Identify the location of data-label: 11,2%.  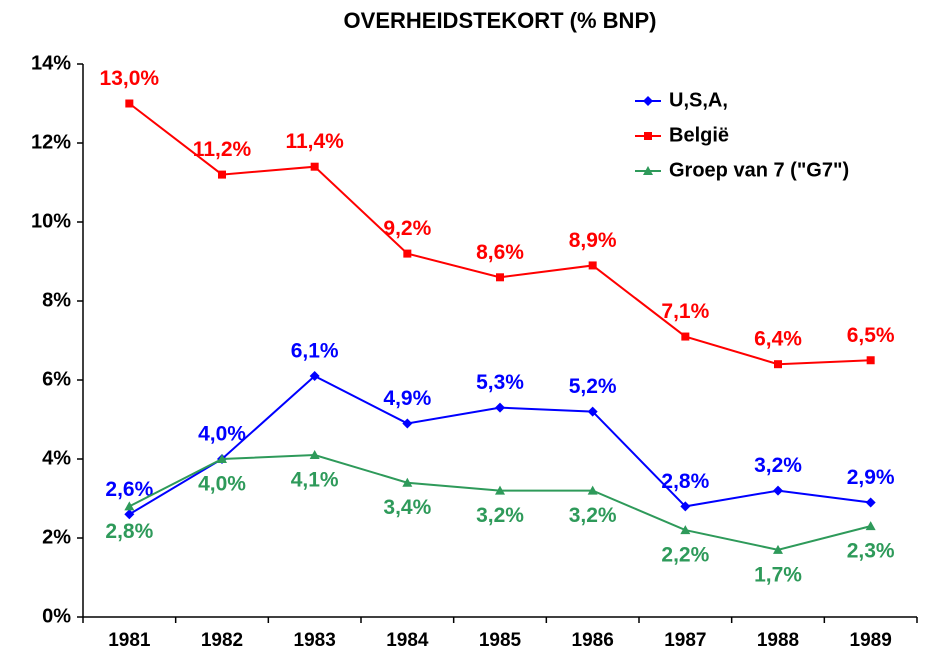
(222, 149).